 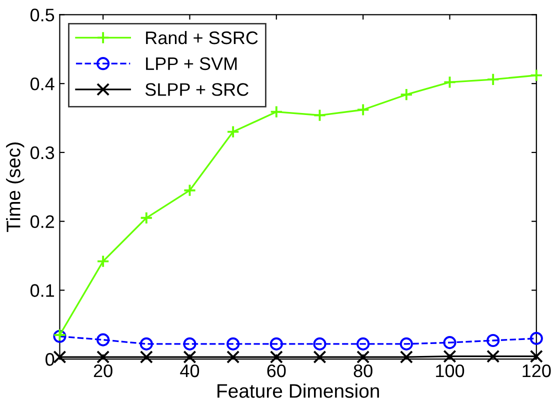 What do you see at coordinates (450, 371) in the screenshot?
I see `x-tick-label: 100` at bounding box center [450, 371].